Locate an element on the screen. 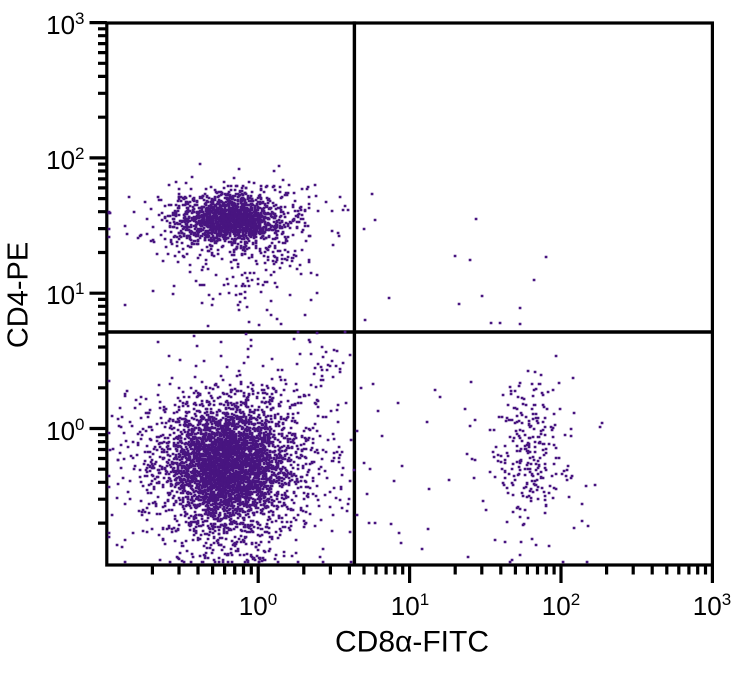 Image resolution: width=740 pixels, height=674 pixels. svg-text: CD4-PE is located at coordinates (19, 295).